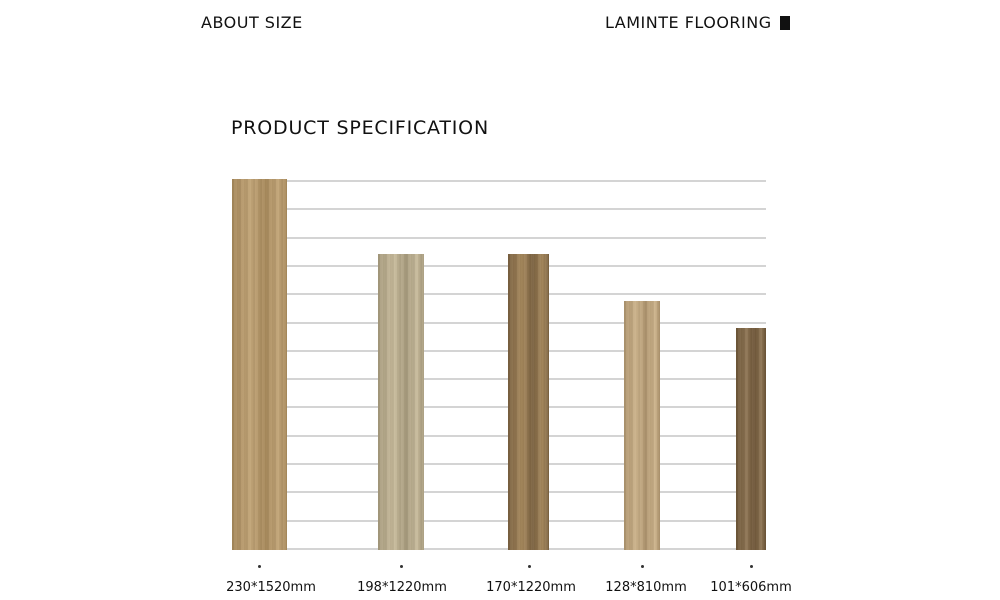 Image resolution: width=1000 pixels, height=600 pixels. Describe the element at coordinates (531, 587) in the screenshot. I see `size-label: 170*1220mm` at that location.